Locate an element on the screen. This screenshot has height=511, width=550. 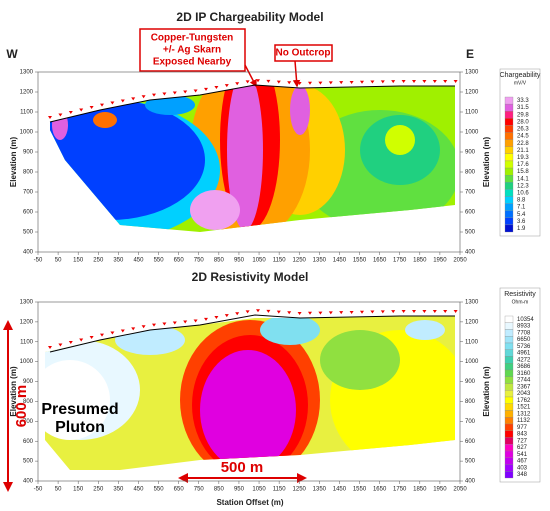
callout-text: +/- Ag Skarn is located at coordinates (192, 50).